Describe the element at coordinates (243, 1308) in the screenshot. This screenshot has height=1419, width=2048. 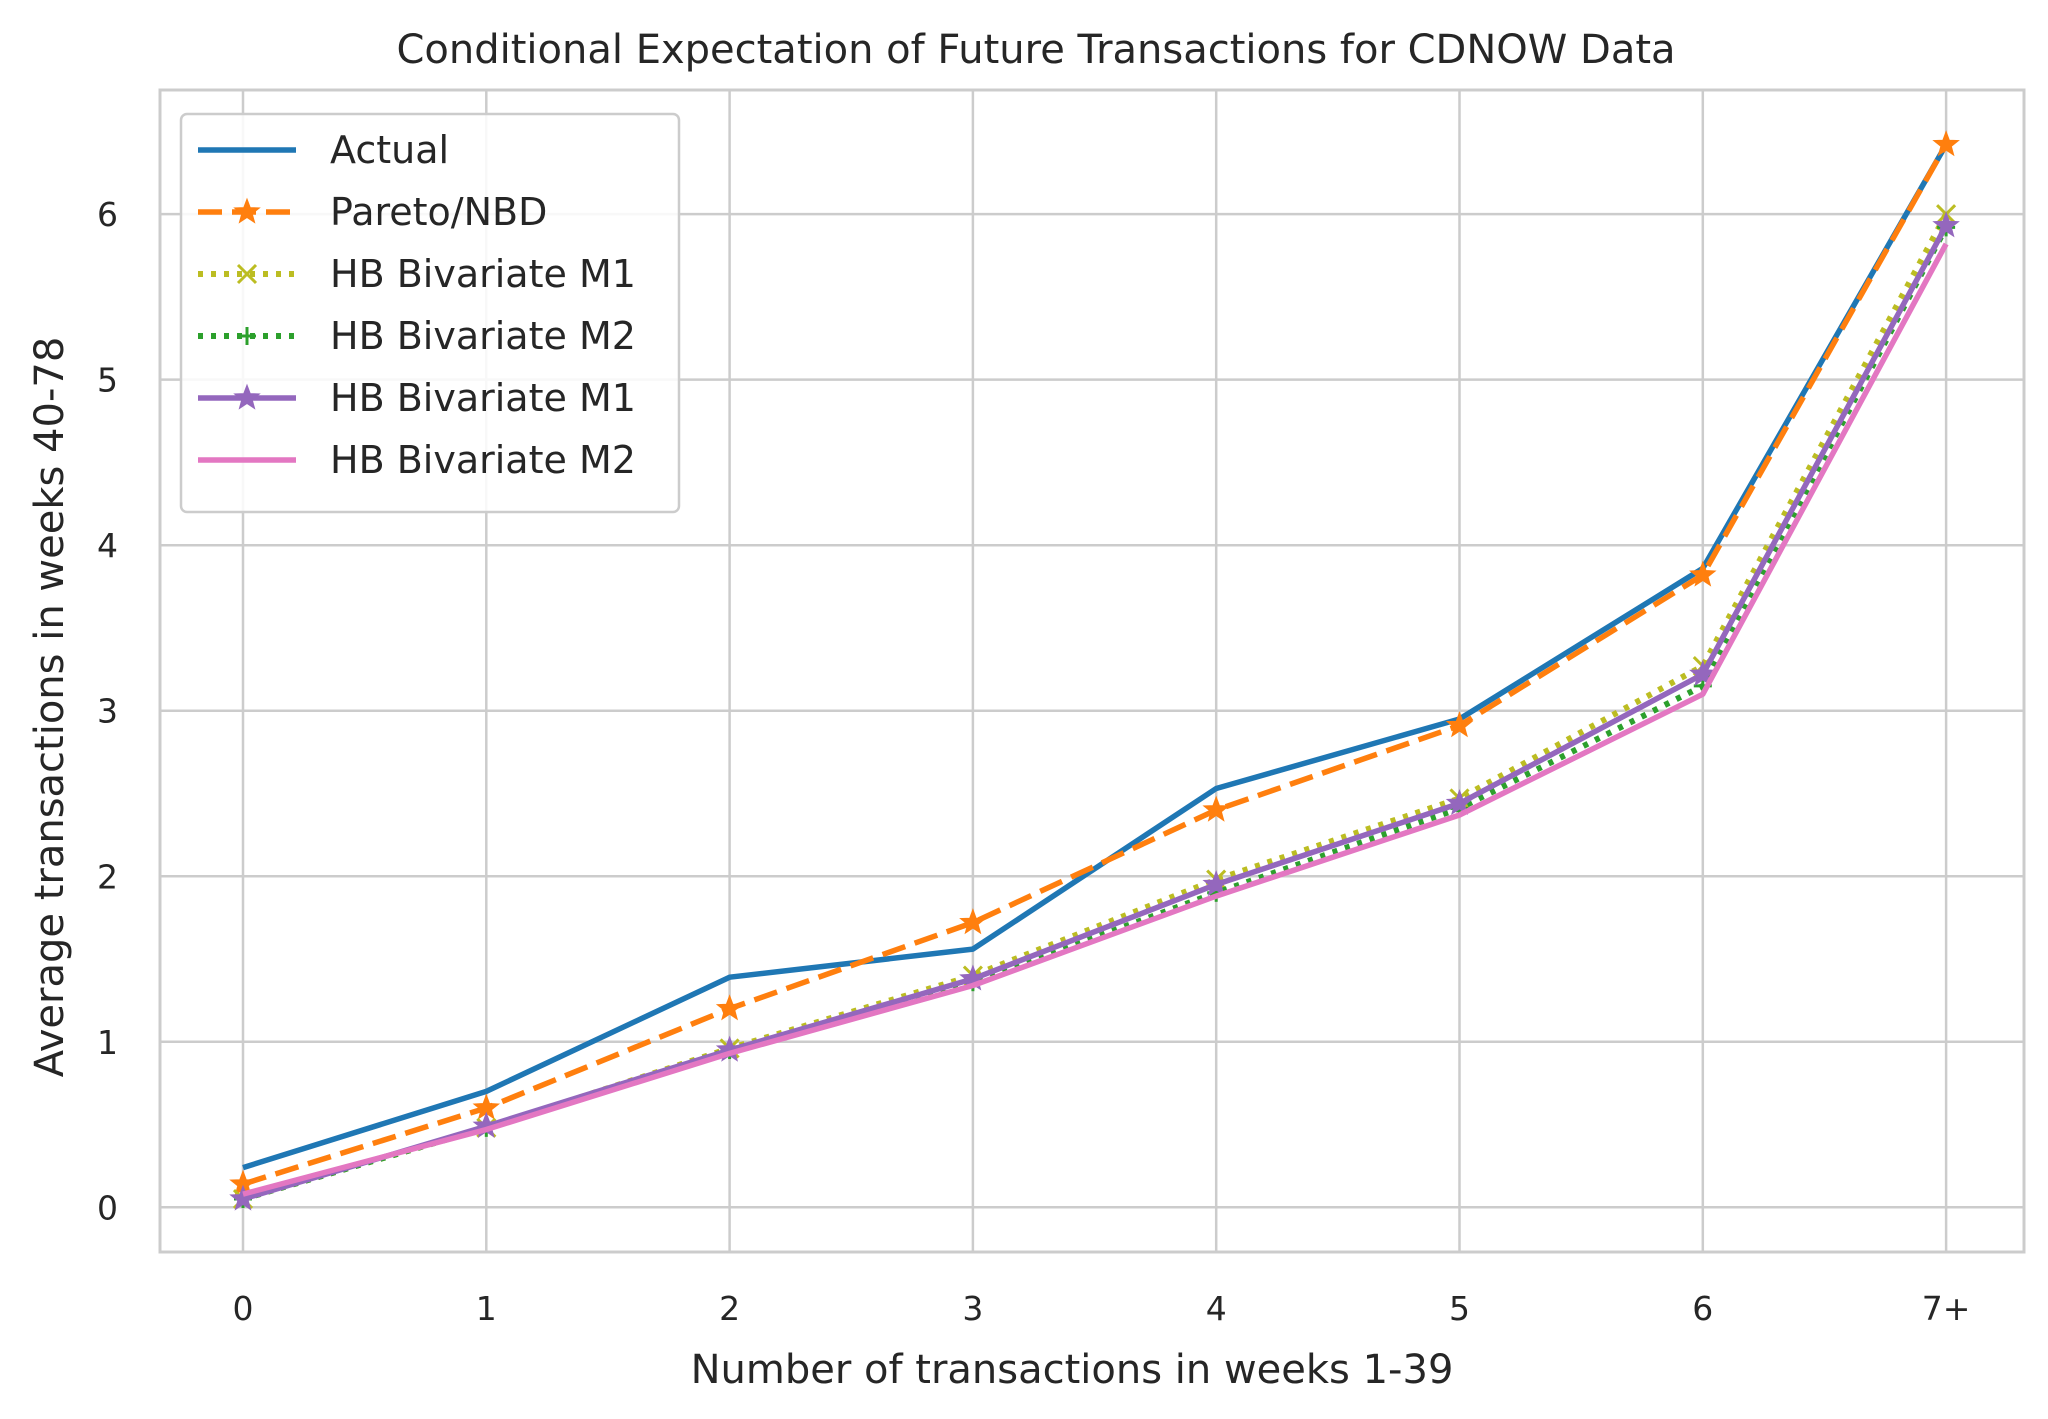
I see `x-tick-label: 0` at that location.